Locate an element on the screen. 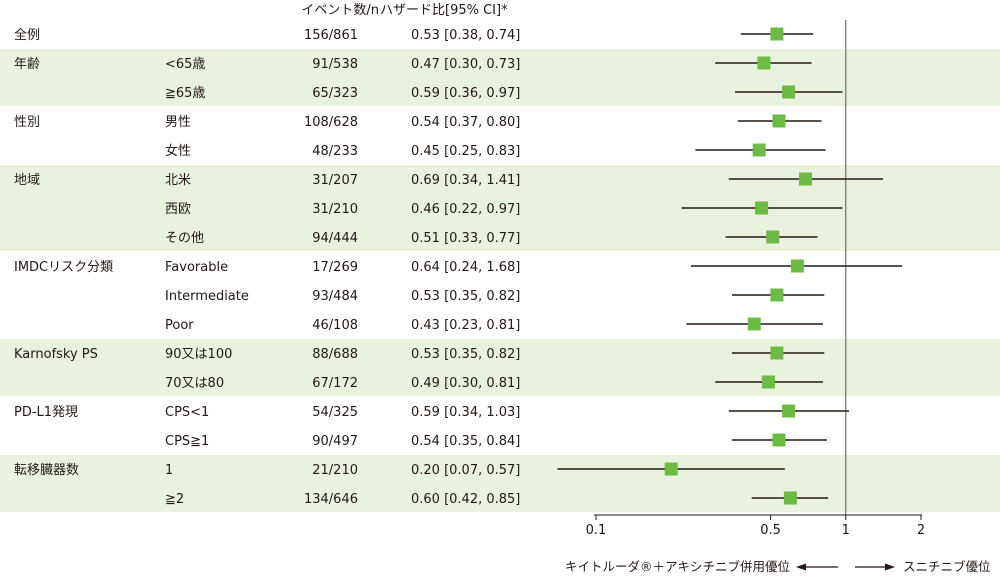  subgroup-label: 西欧 is located at coordinates (178, 209).